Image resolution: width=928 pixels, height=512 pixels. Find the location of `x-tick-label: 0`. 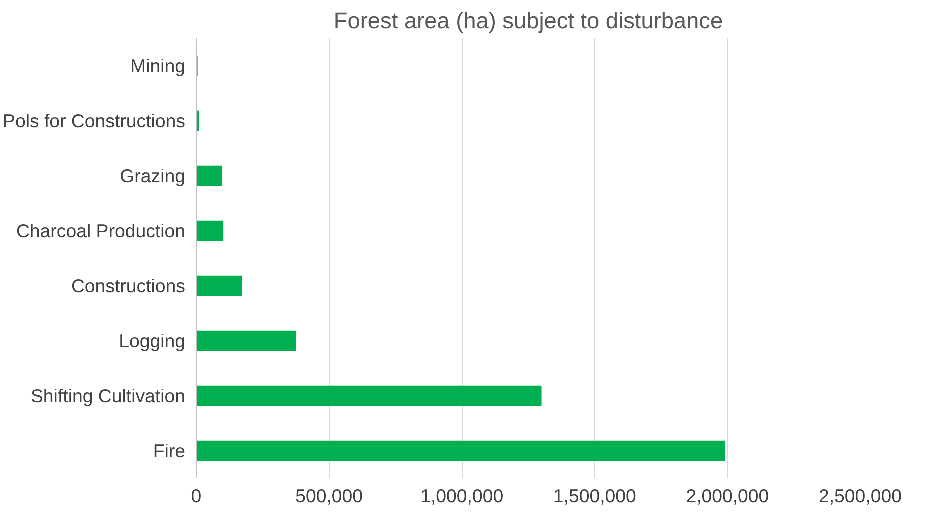

x-tick-label: 0 is located at coordinates (196, 496).